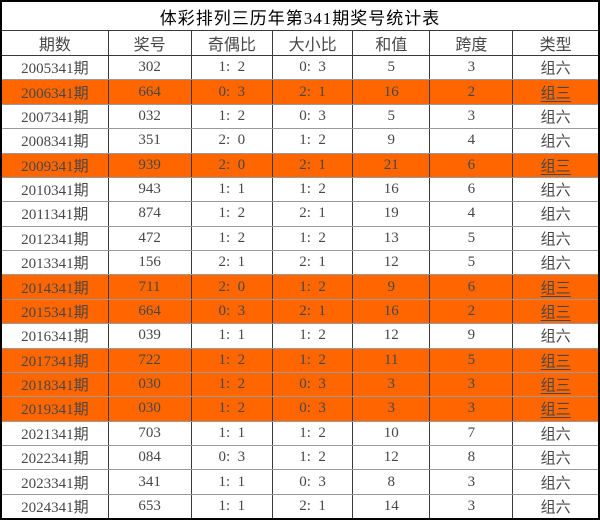 This screenshot has height=520, width=600. Describe the element at coordinates (150, 506) in the screenshot. I see `cell-number: 653` at that location.